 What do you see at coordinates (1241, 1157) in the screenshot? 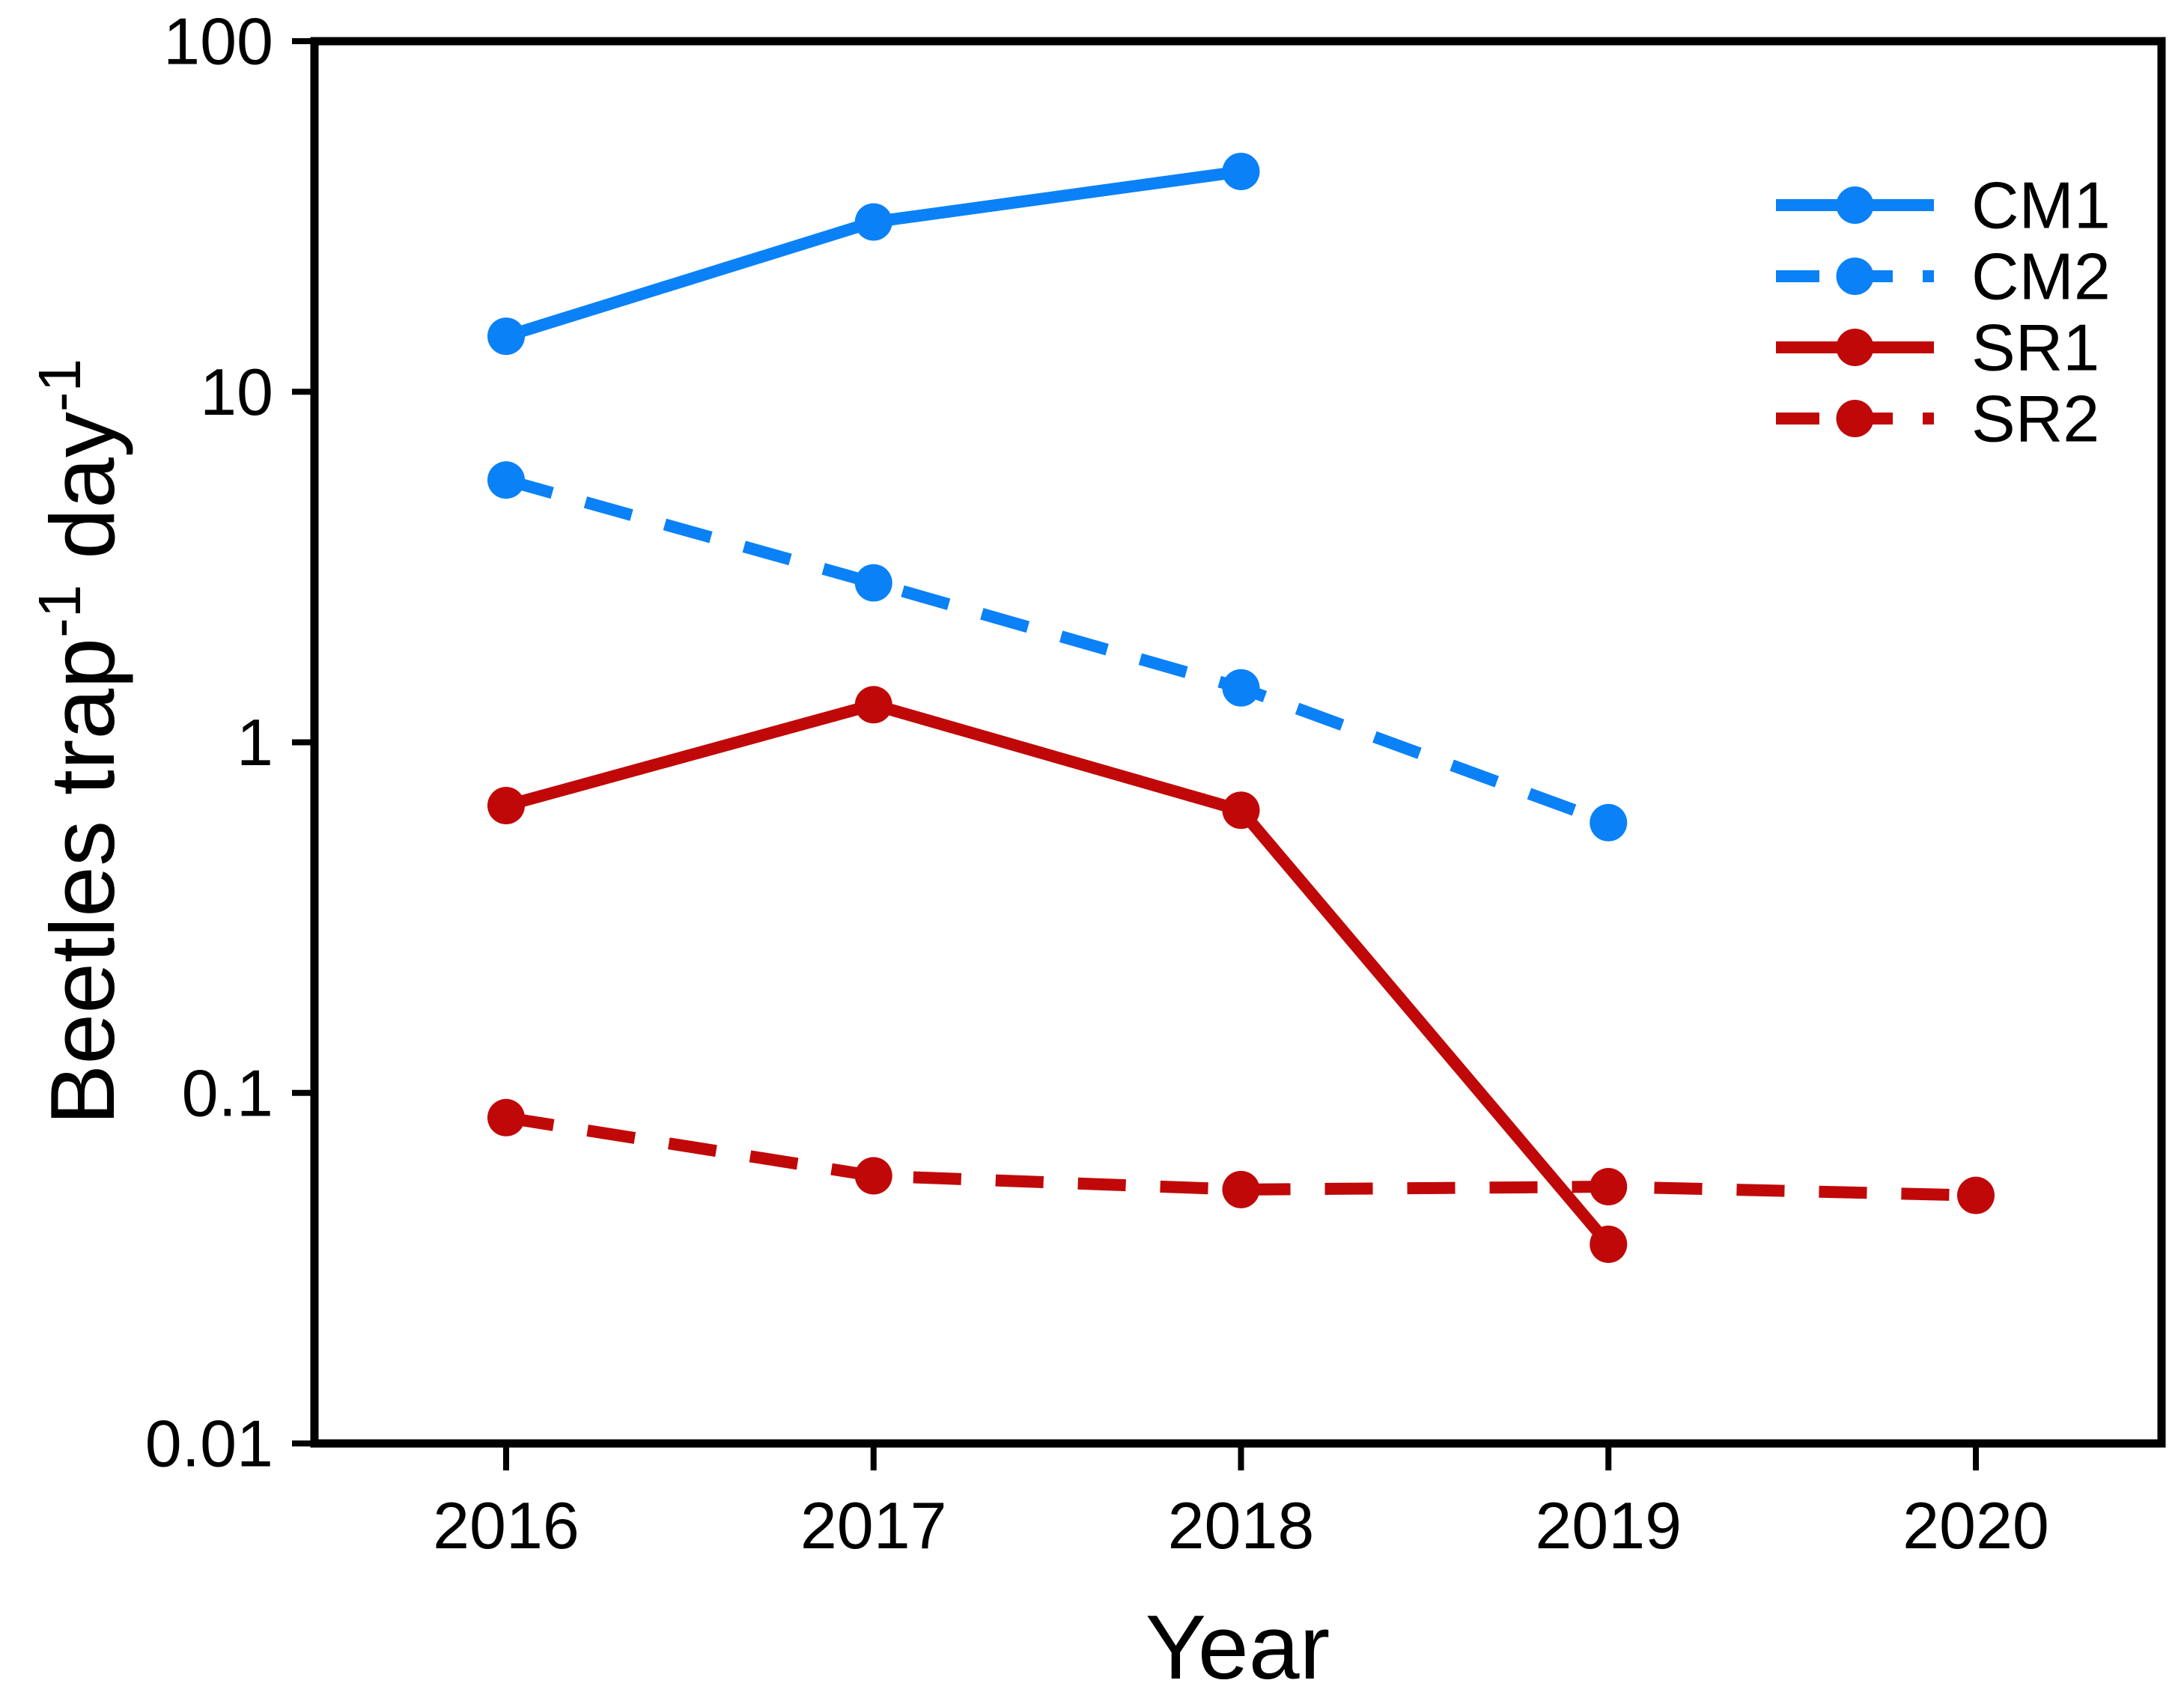
I see `series-line-SR2` at bounding box center [1241, 1157].